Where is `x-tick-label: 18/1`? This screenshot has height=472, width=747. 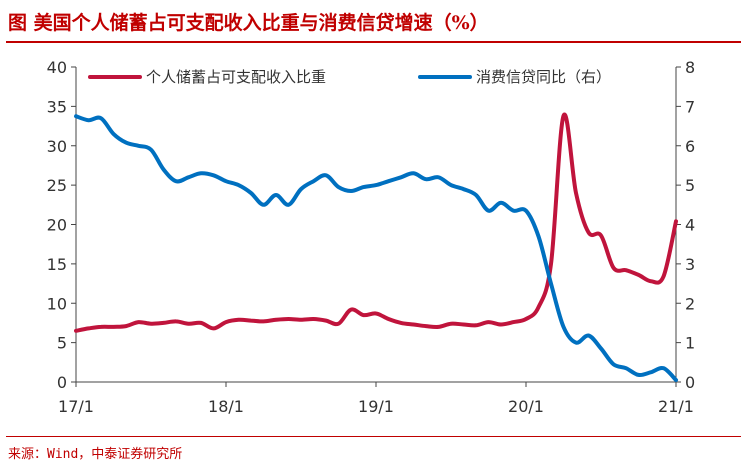 x-tick-label: 18/1 is located at coordinates (226, 406).